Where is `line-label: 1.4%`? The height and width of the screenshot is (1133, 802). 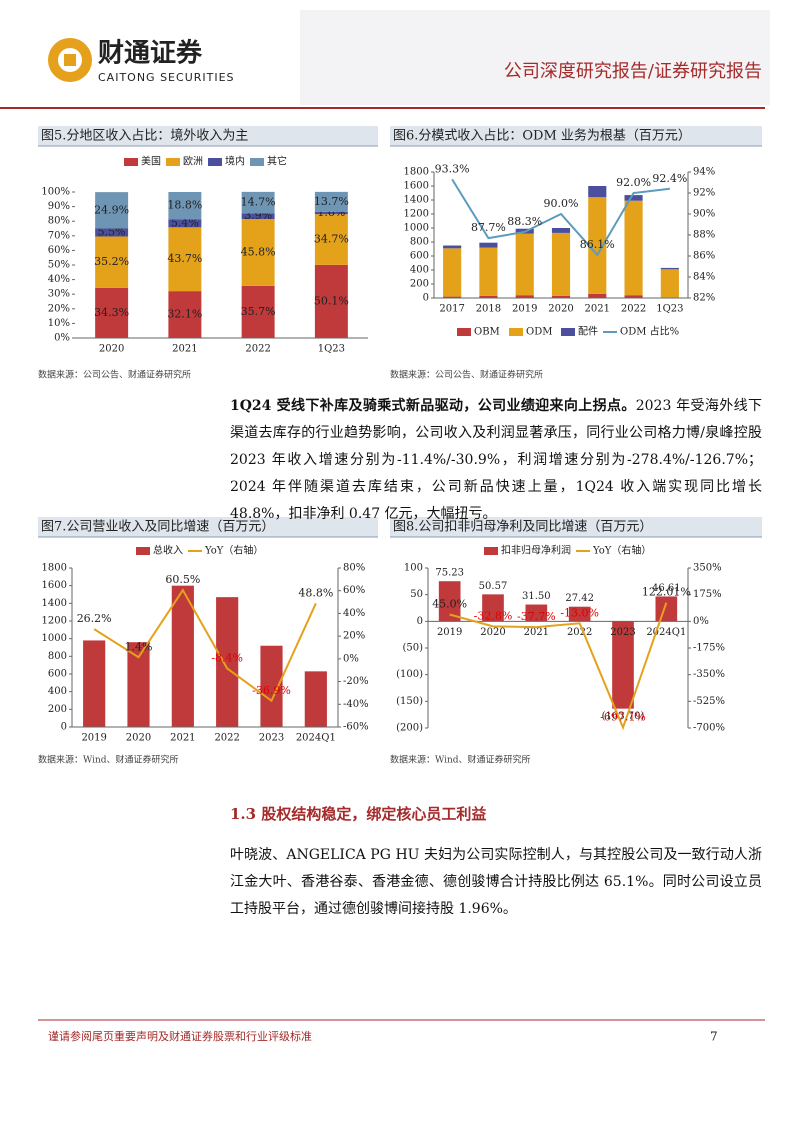 line-label: 1.4% is located at coordinates (139, 646).